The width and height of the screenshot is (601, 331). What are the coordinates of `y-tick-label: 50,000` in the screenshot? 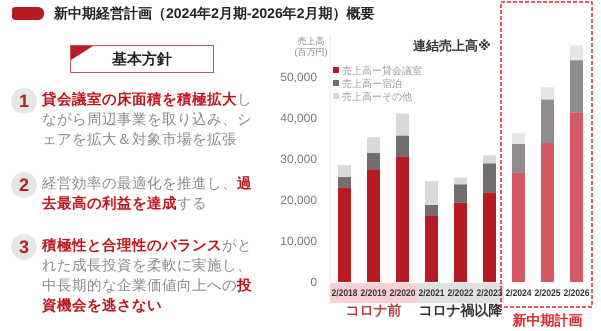 It's located at (299, 77).